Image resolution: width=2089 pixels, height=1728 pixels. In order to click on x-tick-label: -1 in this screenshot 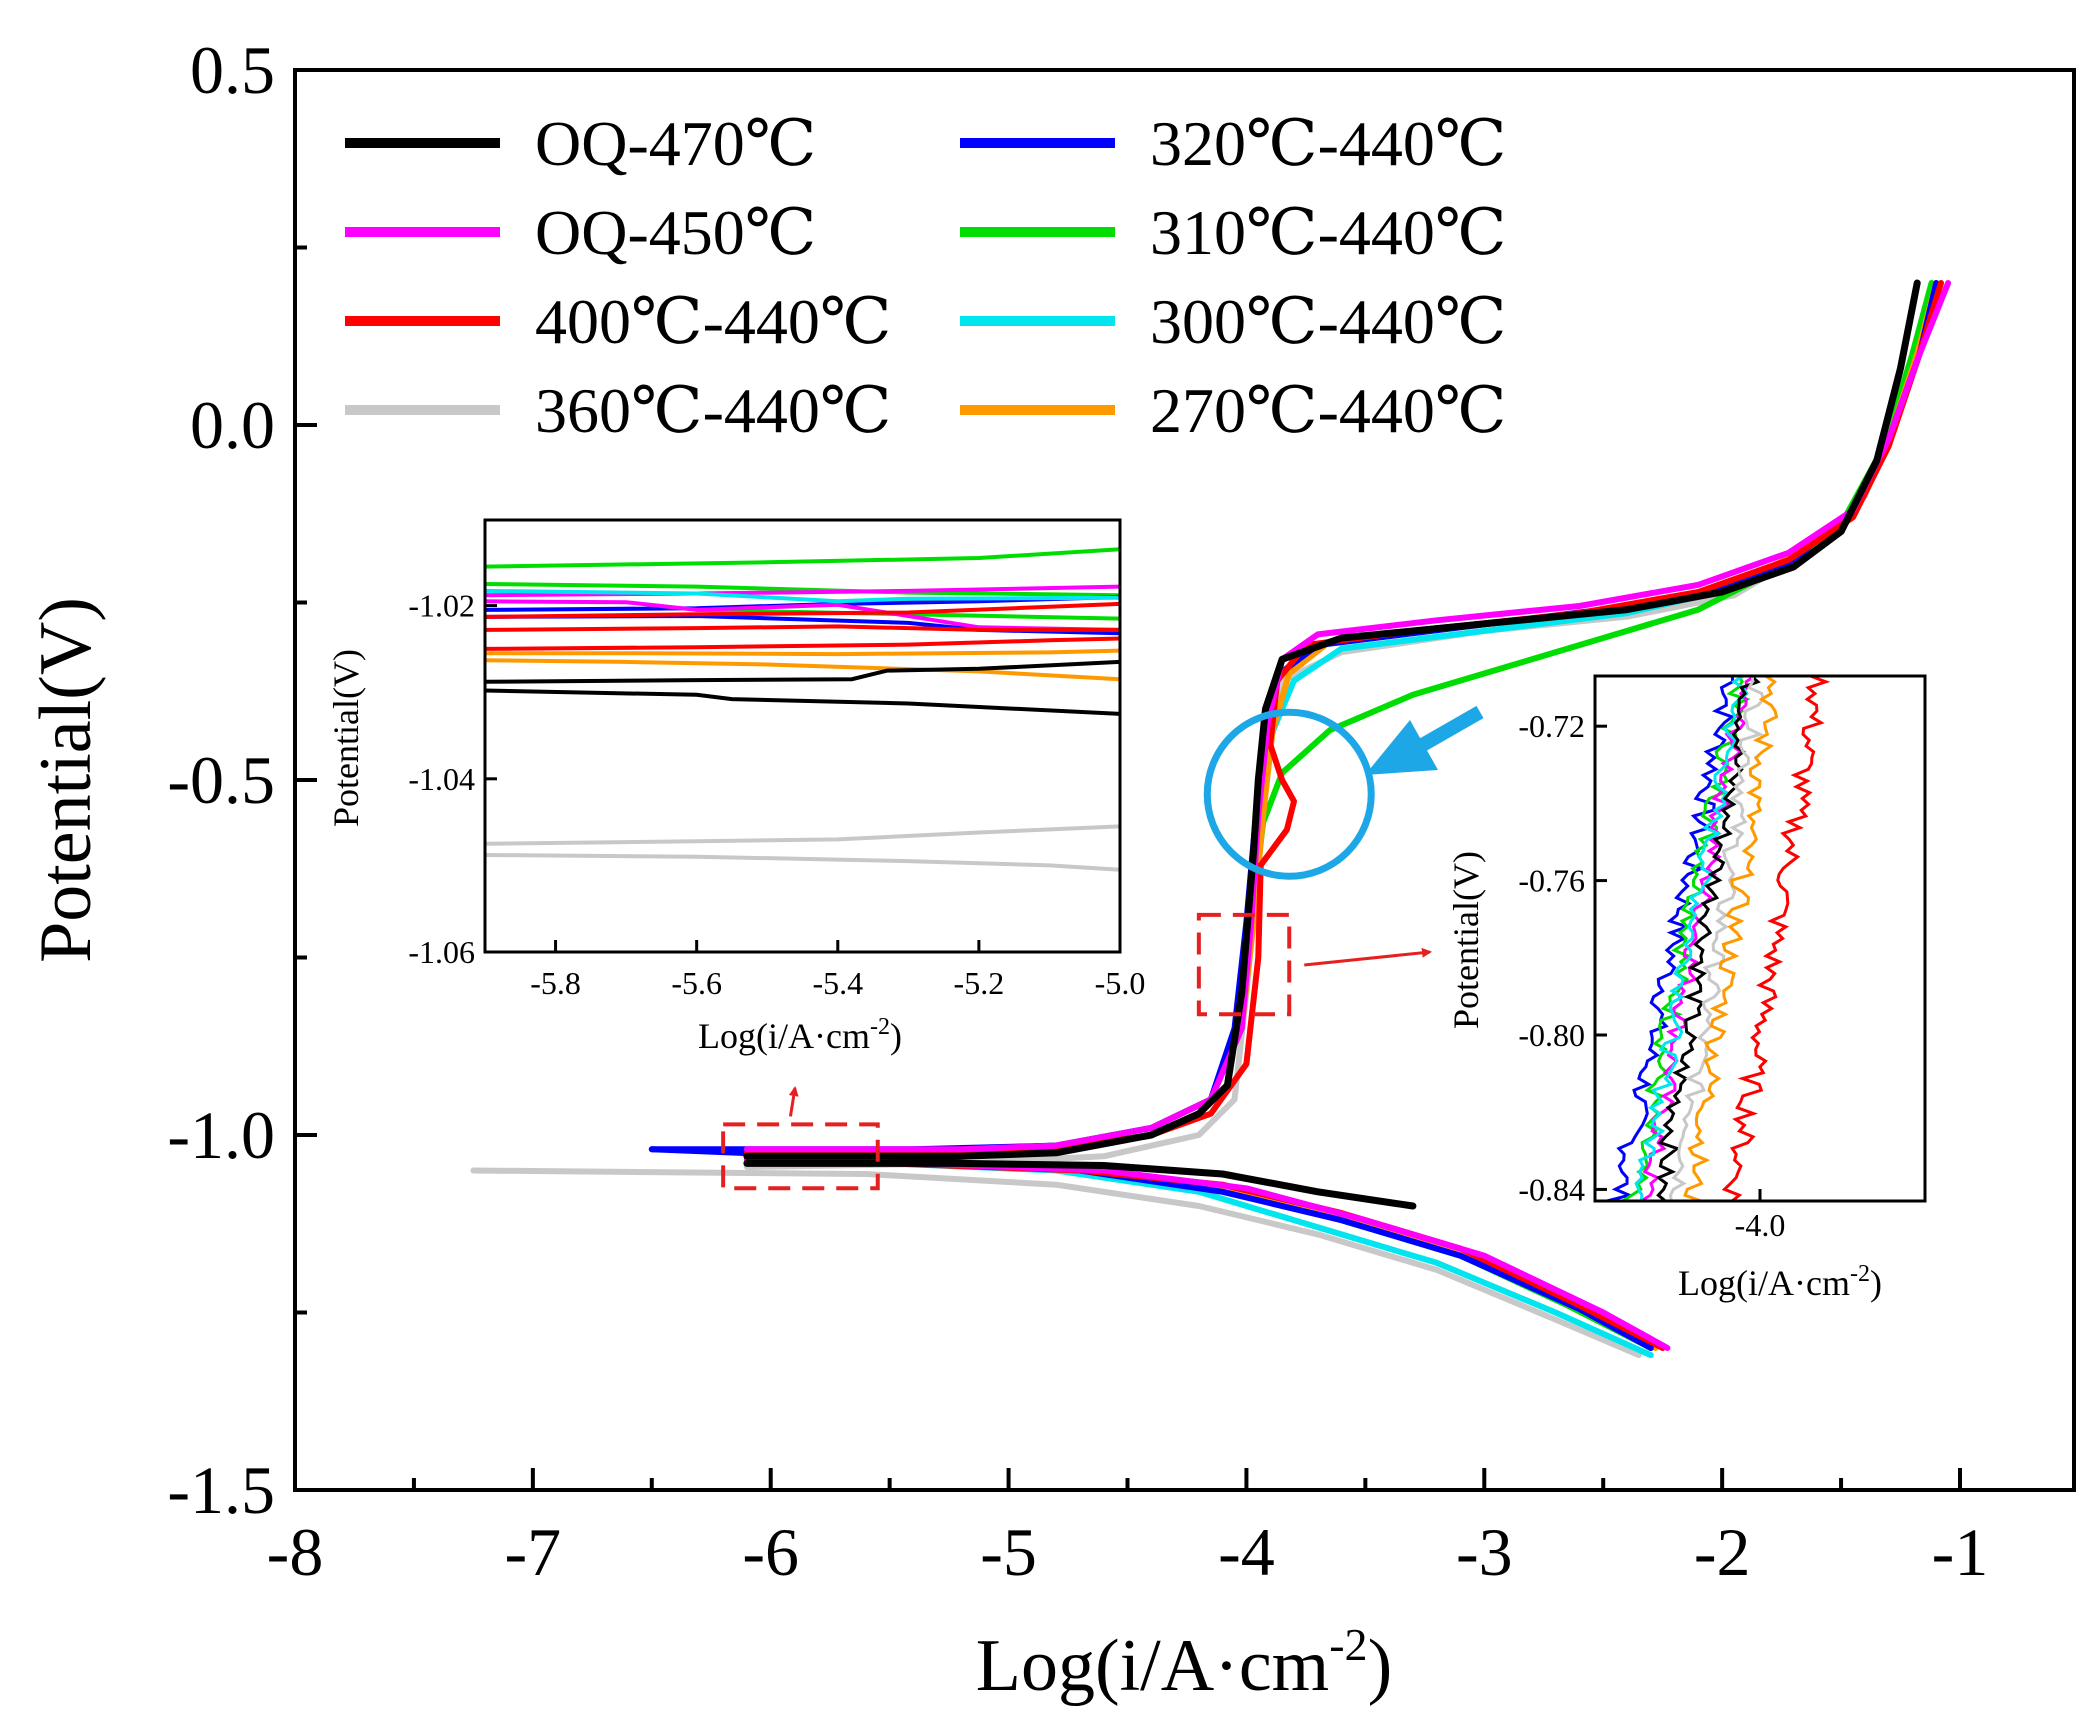, I will do `click(1960, 1552)`.